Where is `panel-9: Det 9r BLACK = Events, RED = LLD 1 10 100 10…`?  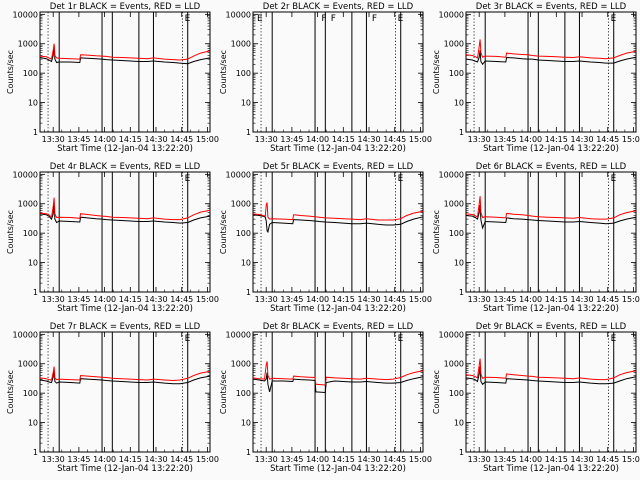
panel-9: Det 9r BLACK = Events, RED = LLD 1 10 100 10… is located at coordinates (536, 398).